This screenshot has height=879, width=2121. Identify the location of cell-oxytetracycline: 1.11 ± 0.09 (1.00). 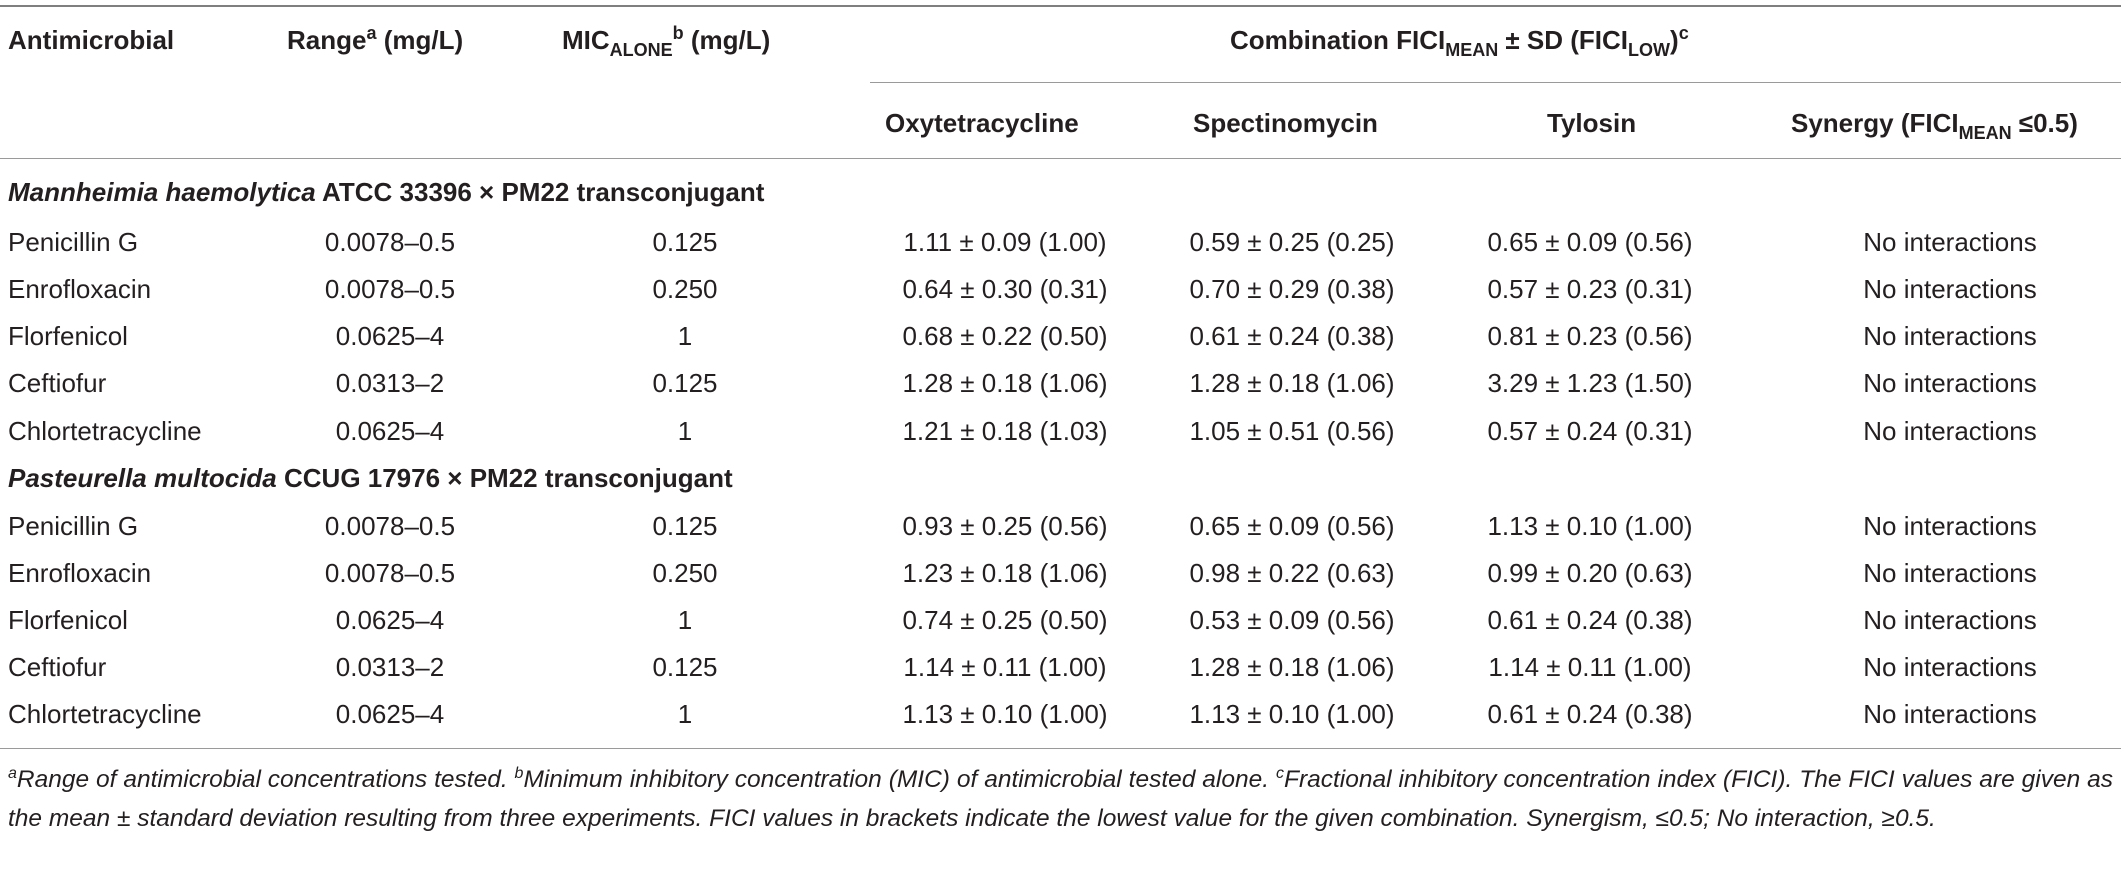
(1005, 242).